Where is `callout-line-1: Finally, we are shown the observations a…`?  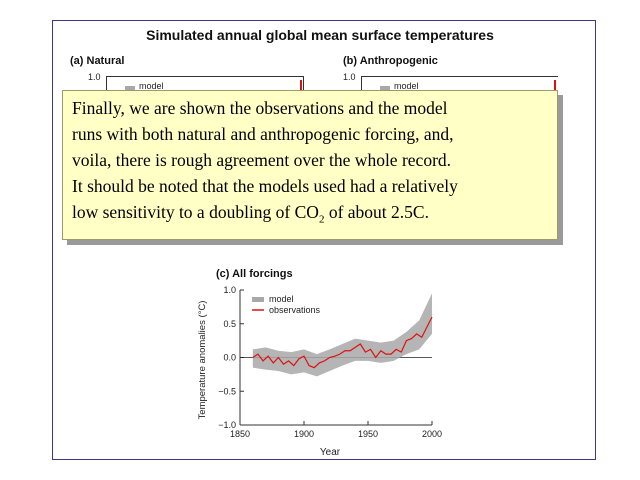 callout-line-1: Finally, we are shown the observations a… is located at coordinates (260, 108).